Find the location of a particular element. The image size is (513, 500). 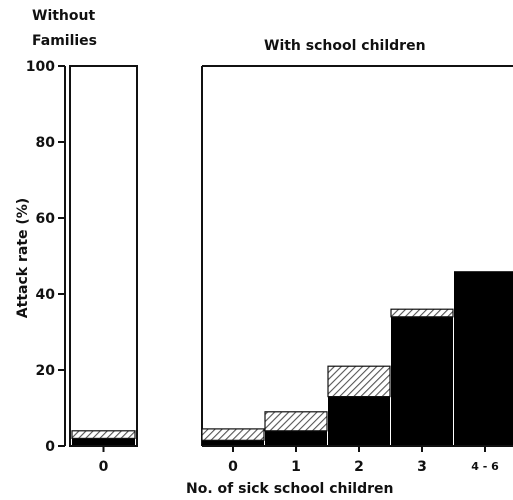

left-panel-frame is located at coordinates (103, 256).